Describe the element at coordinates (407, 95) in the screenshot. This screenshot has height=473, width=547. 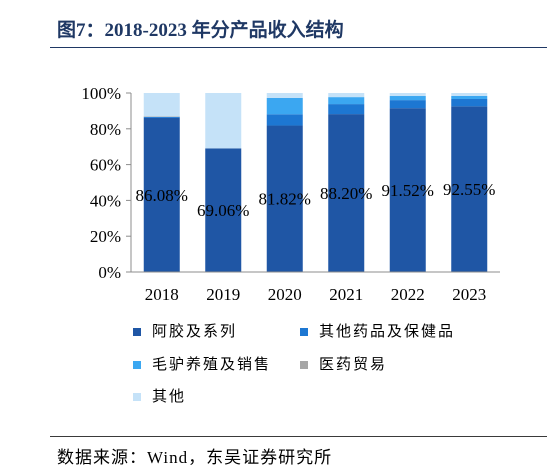
I see `bar-segment-2022-s5` at that location.